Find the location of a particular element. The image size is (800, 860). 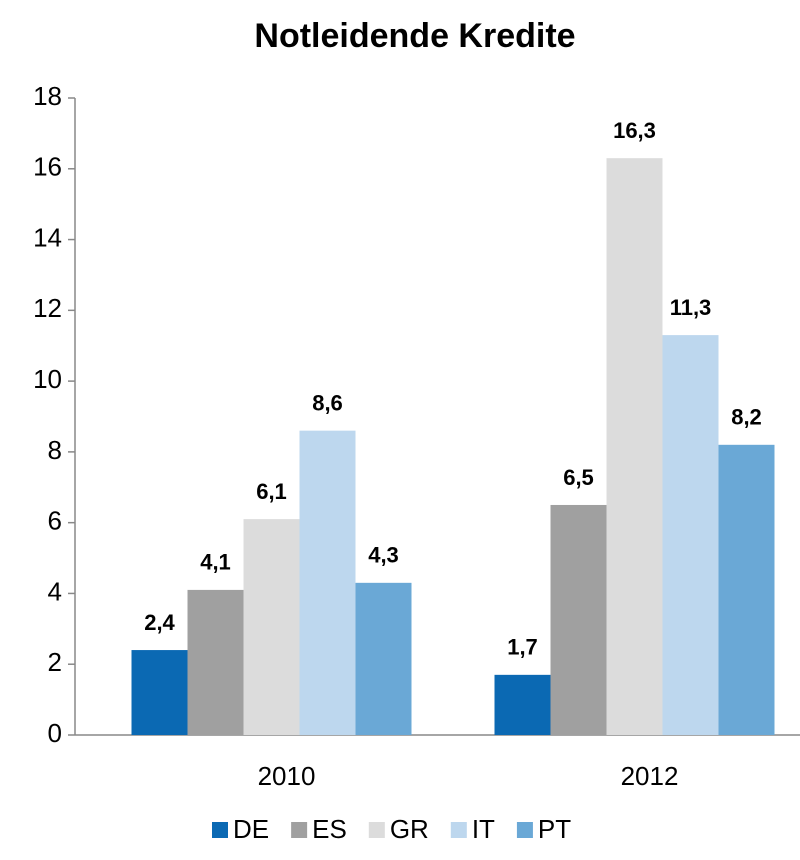

value-label: 6,5 is located at coordinates (578, 477).